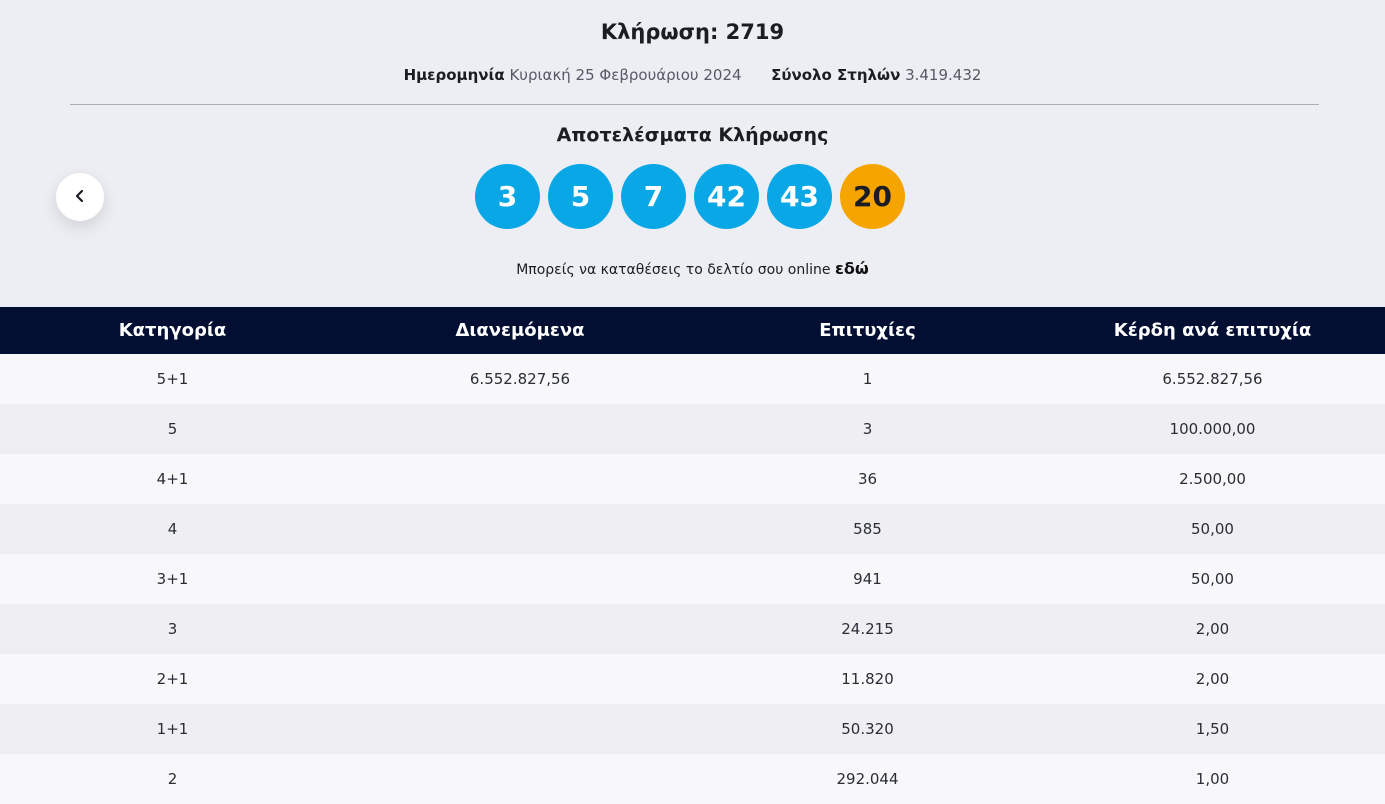 Image resolution: width=1385 pixels, height=804 pixels. I want to click on winners-cell: 50.320, so click(867, 729).